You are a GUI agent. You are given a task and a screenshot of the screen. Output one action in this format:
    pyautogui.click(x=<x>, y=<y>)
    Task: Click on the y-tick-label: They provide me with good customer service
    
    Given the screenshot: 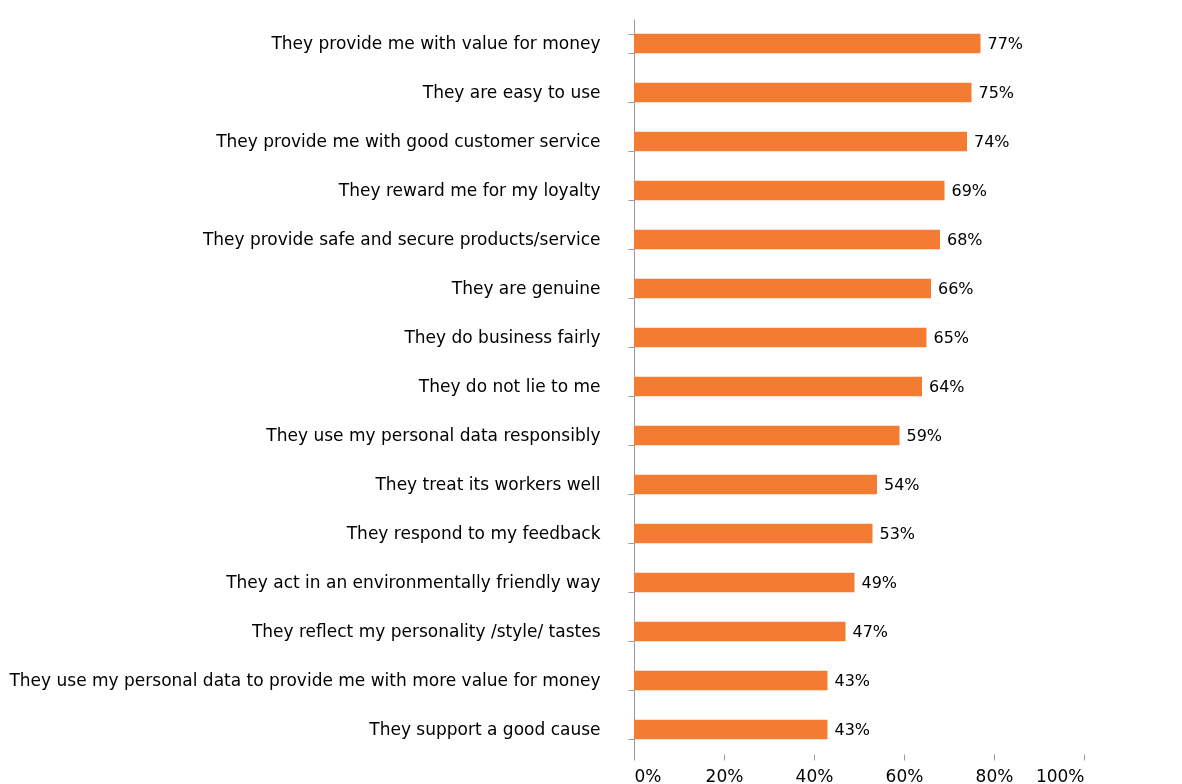 What is the action you would take?
    pyautogui.click(x=408, y=141)
    